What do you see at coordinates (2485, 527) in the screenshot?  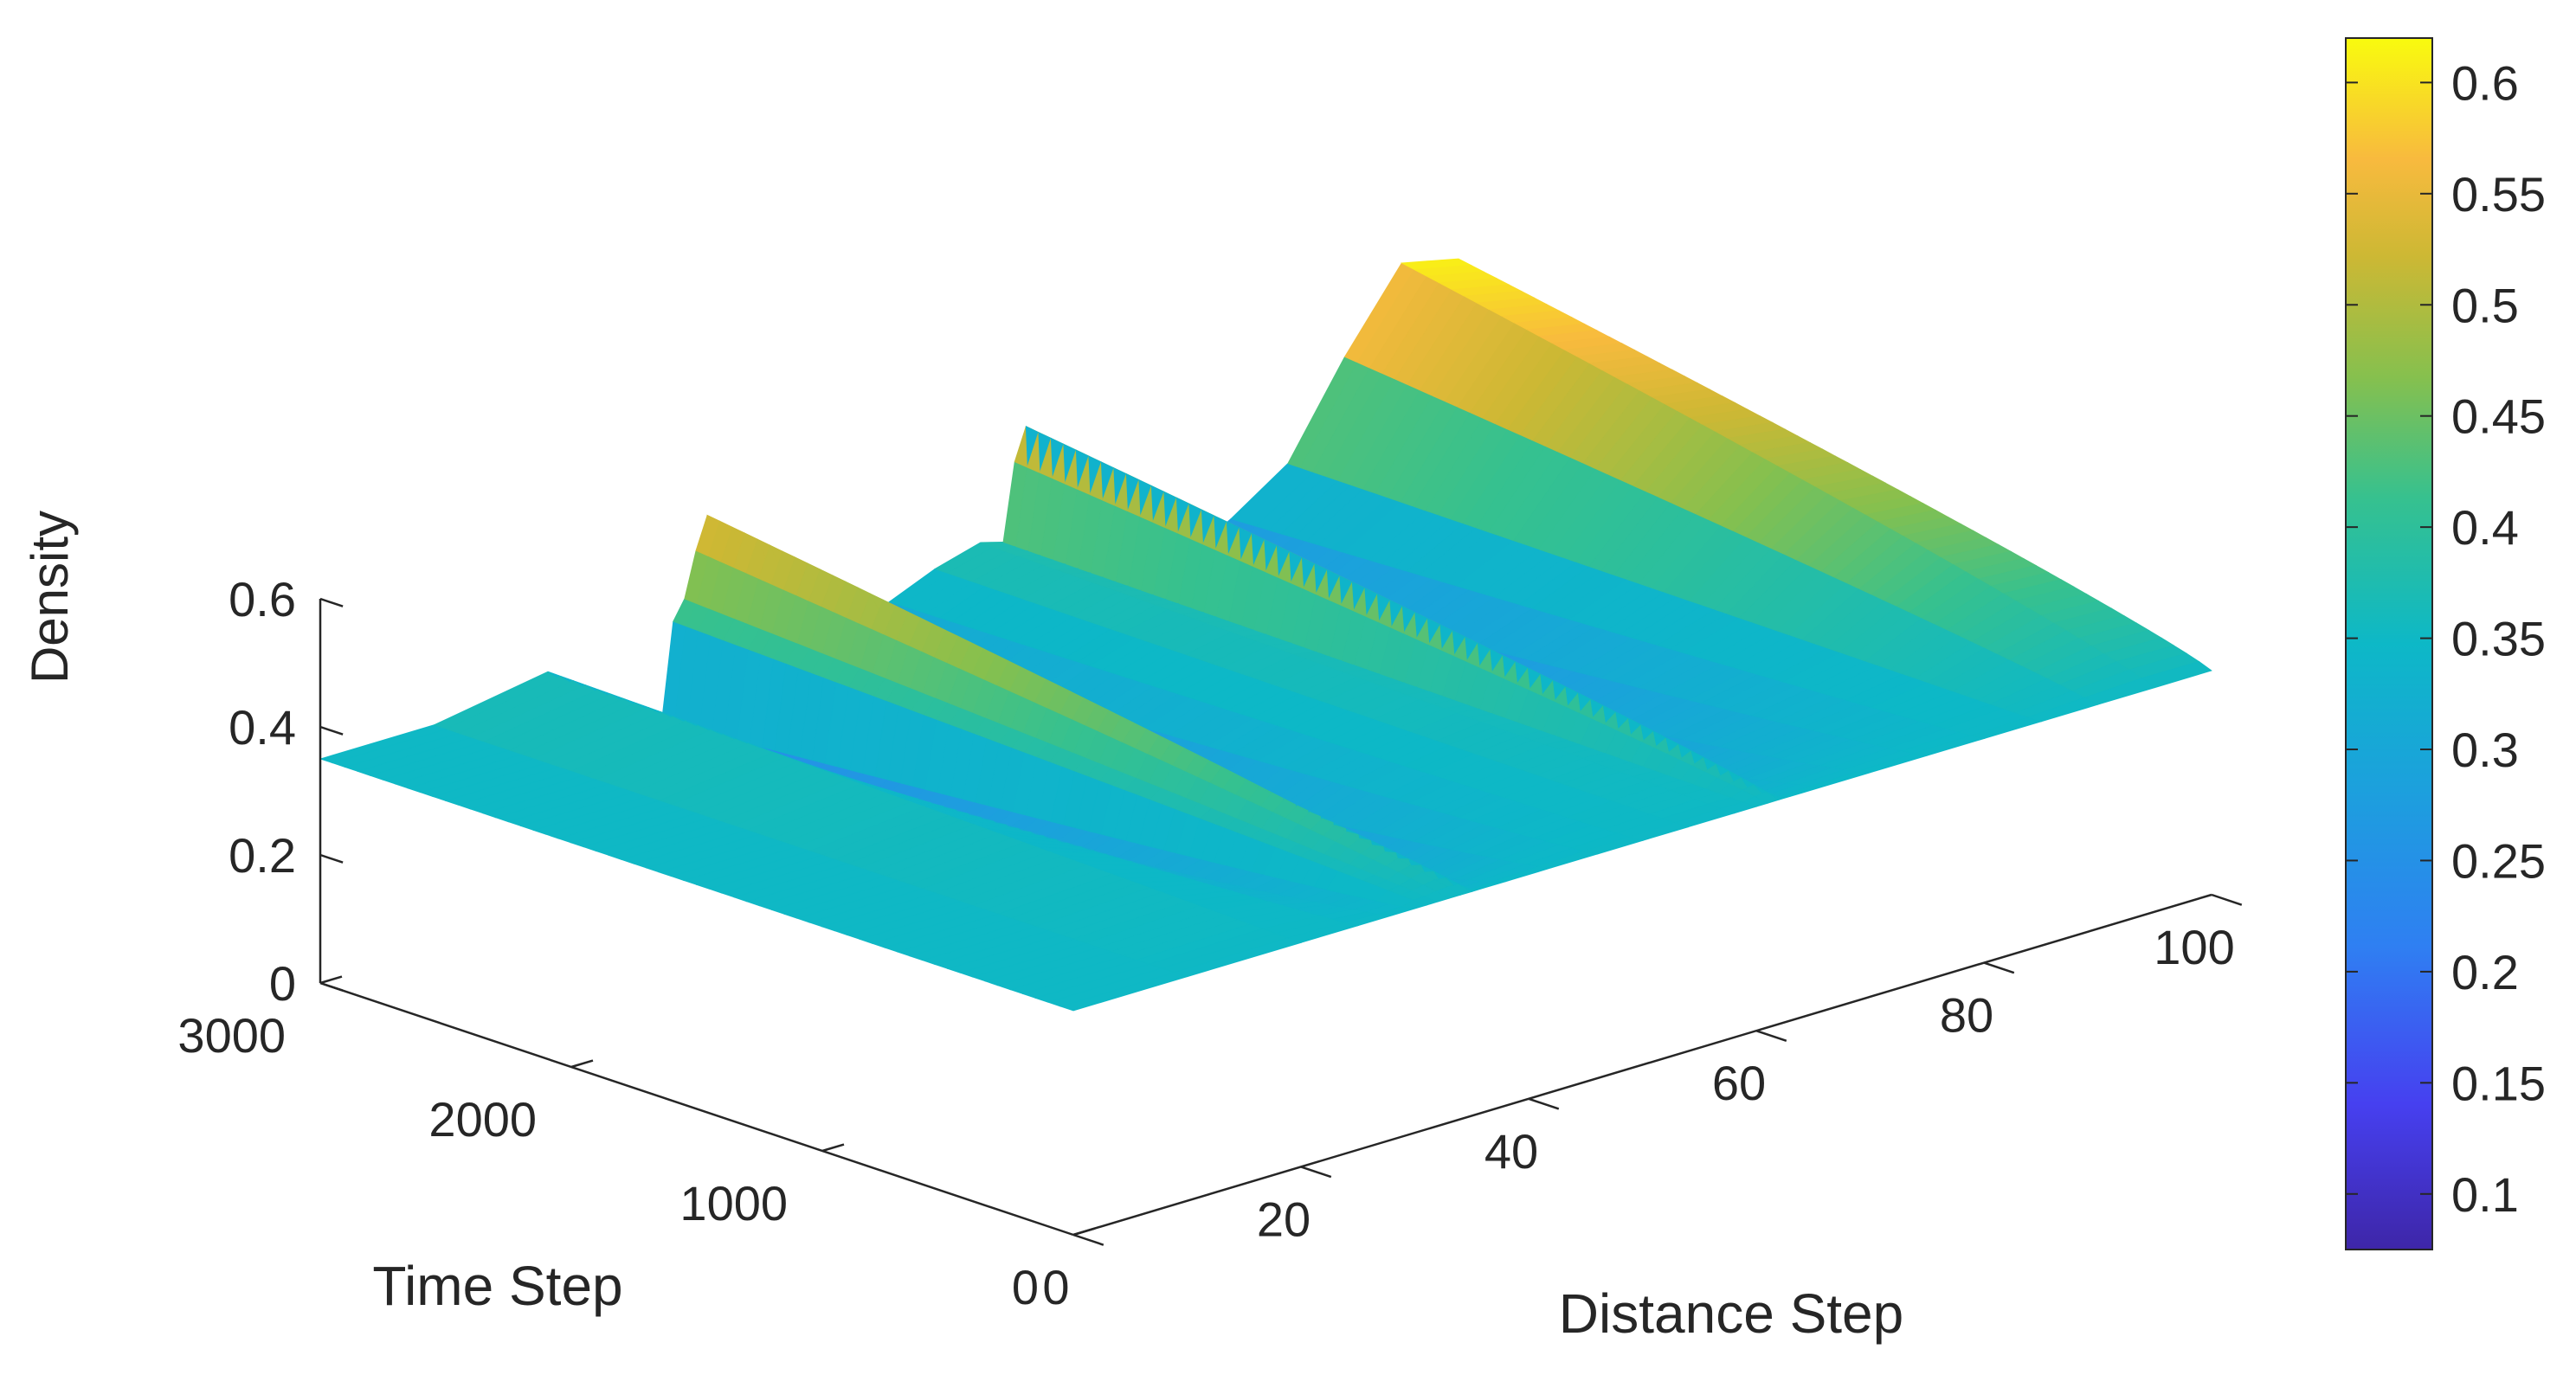 I see `colorbar-tick-label: 0.4` at bounding box center [2485, 527].